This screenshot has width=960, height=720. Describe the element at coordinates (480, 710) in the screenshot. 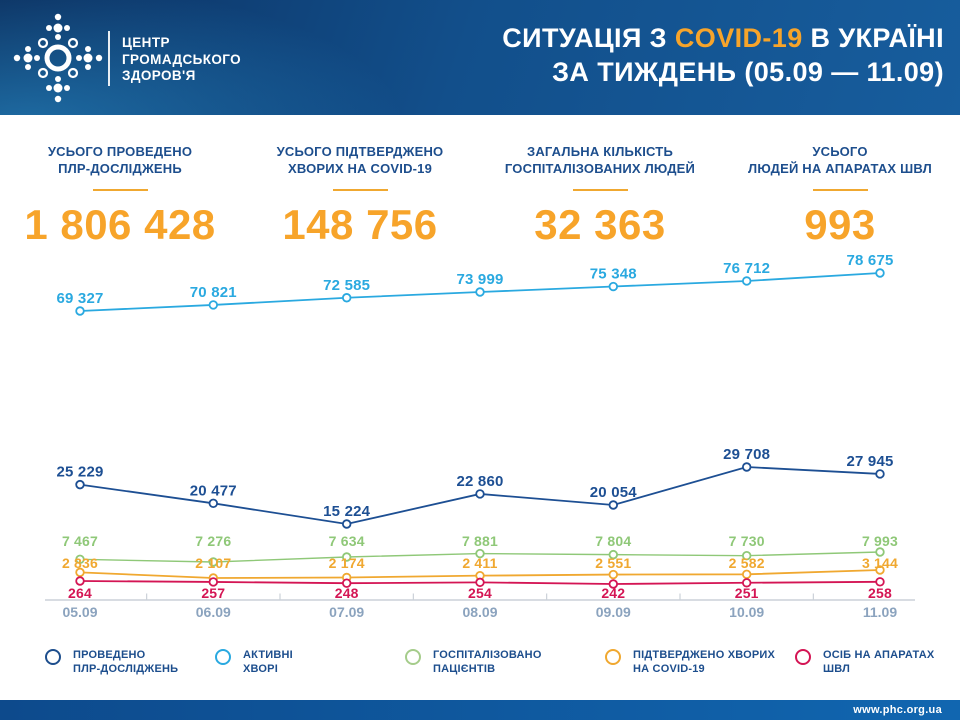

I see `footer-bar: www.phc.org.ua` at that location.